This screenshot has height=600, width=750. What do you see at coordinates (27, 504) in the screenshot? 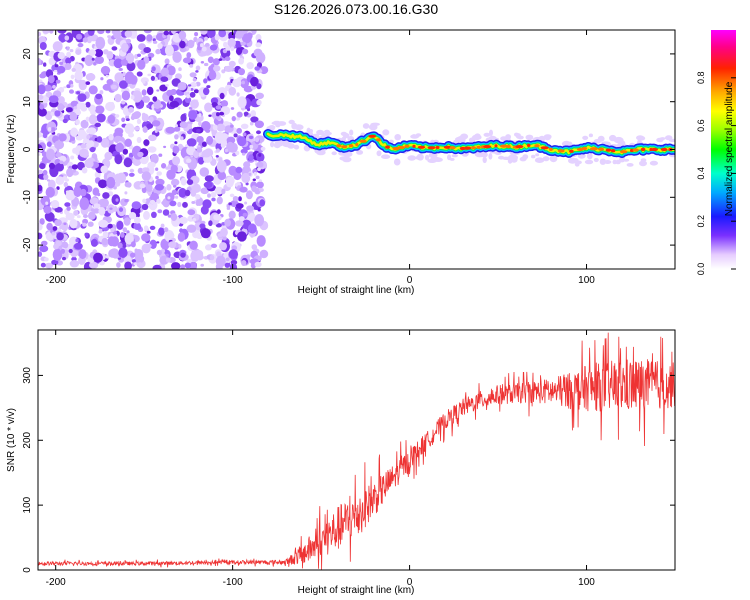
I see `snr-ytick-label: 100` at bounding box center [27, 504].